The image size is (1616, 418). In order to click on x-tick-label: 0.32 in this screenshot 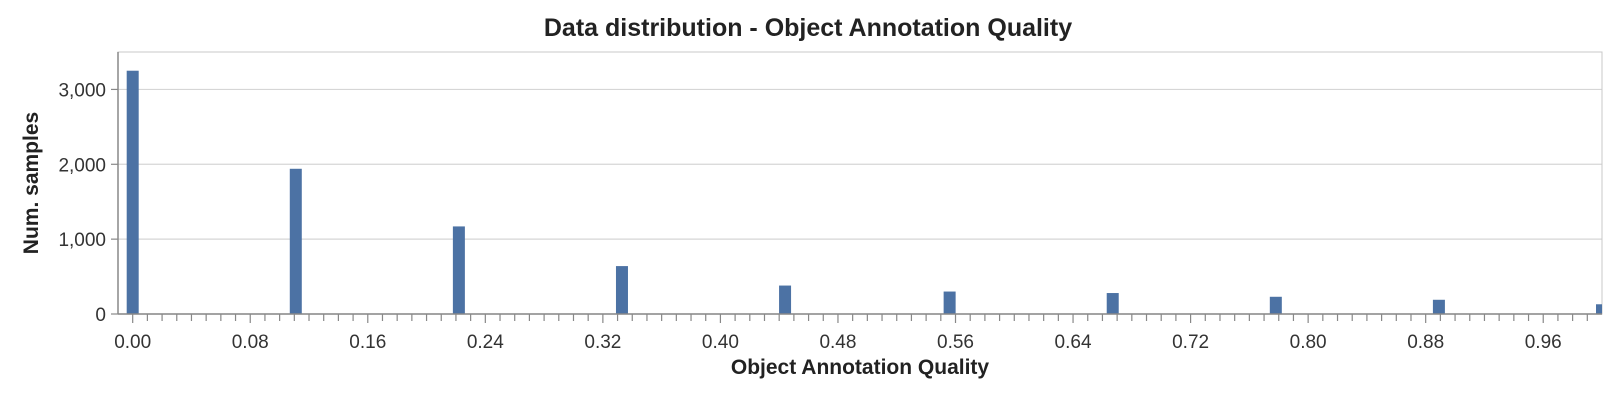, I will do `click(602, 342)`.